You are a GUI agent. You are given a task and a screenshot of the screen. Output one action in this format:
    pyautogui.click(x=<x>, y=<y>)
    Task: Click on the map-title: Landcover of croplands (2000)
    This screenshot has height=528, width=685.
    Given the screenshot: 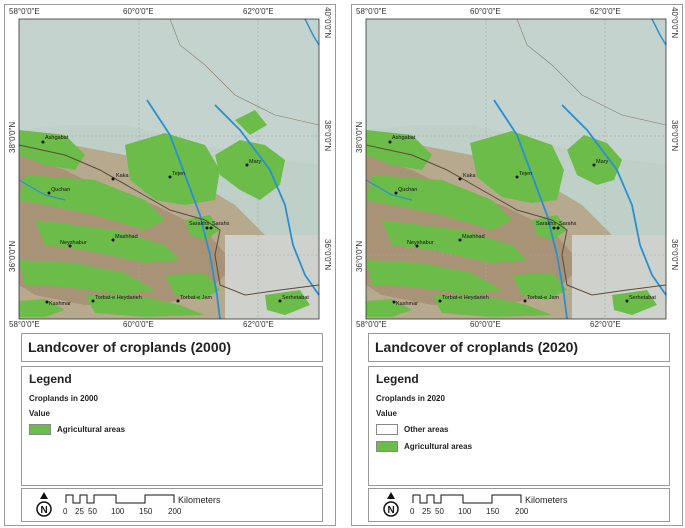 What is the action you would take?
    pyautogui.click(x=130, y=347)
    